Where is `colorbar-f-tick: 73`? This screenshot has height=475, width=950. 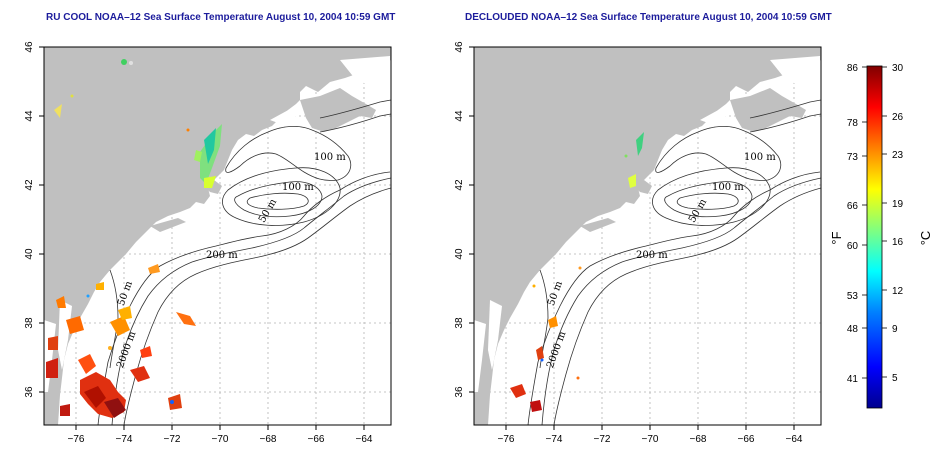
colorbar-f-tick: 73 is located at coordinates (853, 157).